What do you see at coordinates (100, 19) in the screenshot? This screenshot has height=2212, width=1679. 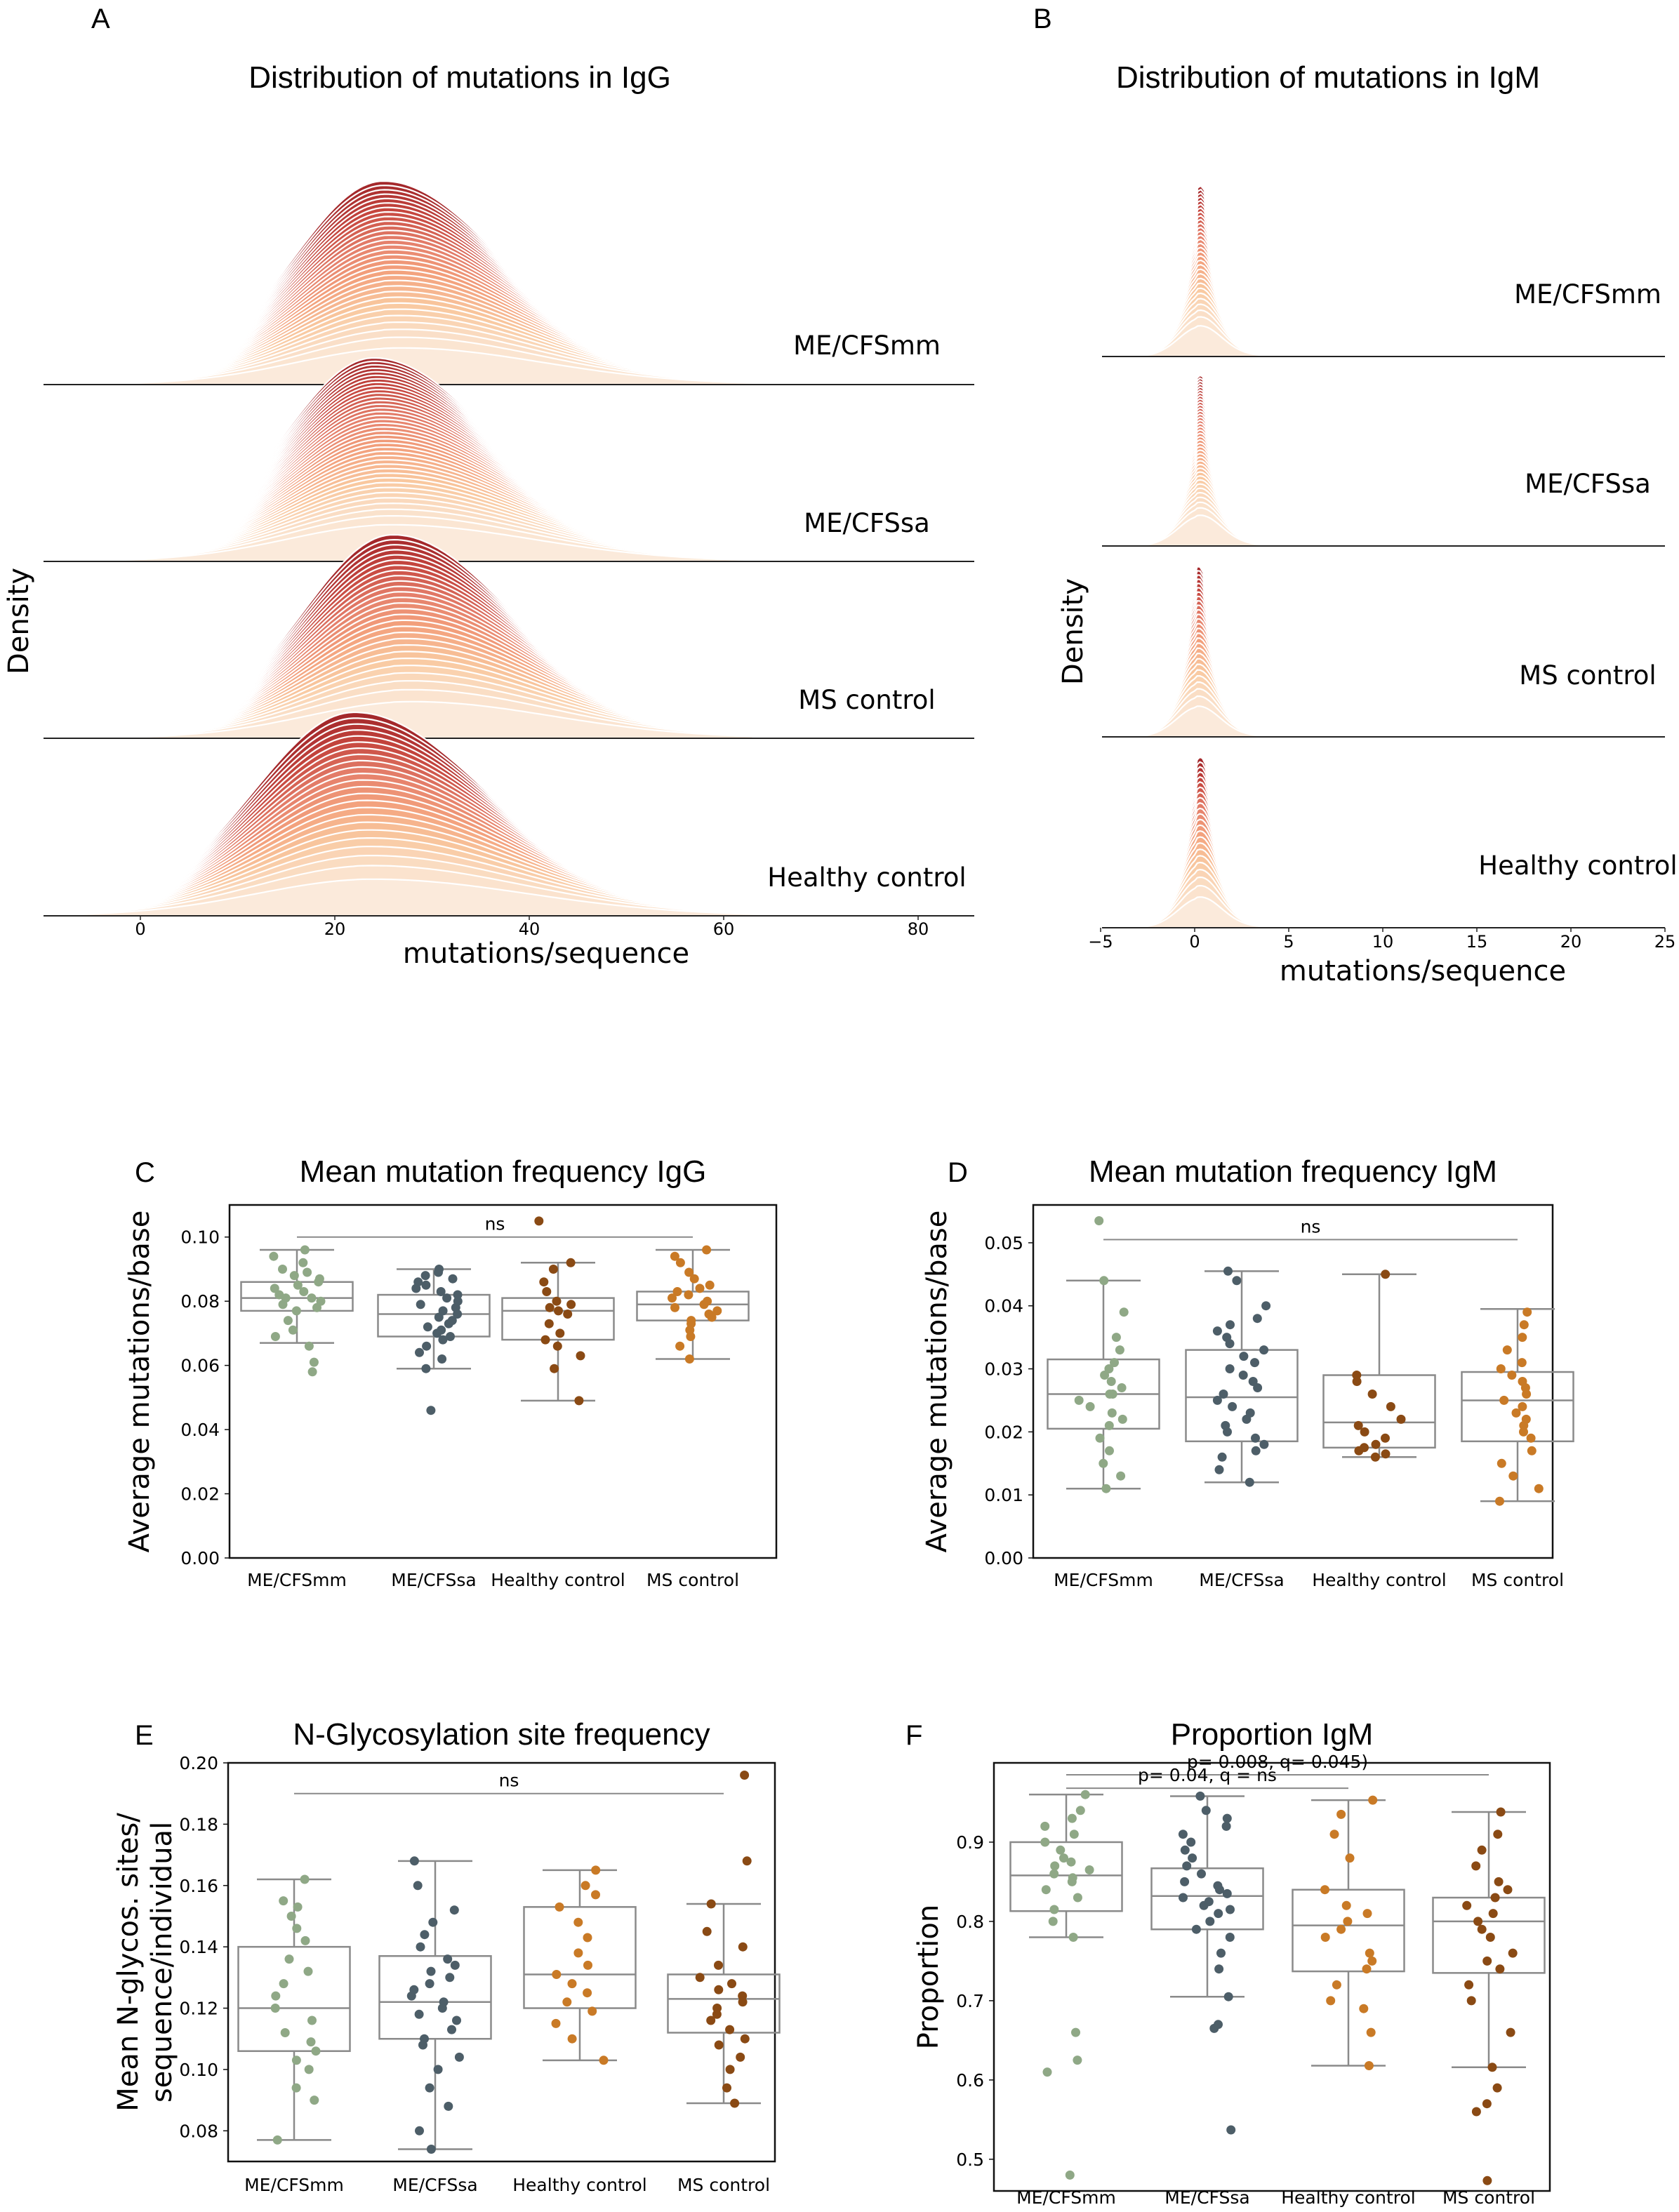 I see `panel-letter-a: A` at bounding box center [100, 19].